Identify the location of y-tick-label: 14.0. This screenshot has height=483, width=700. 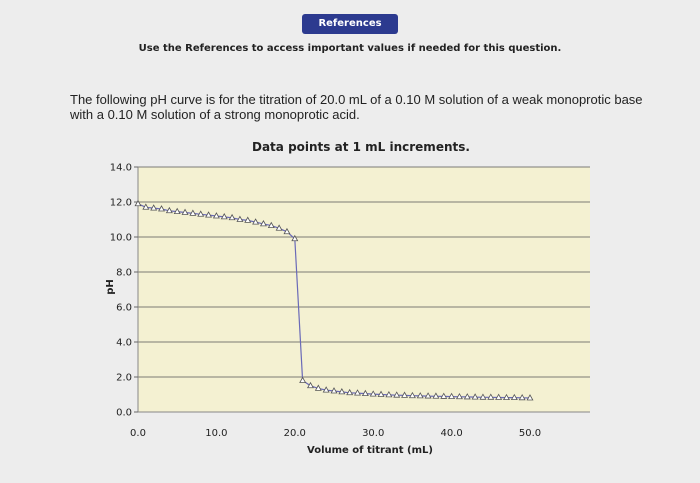
(121, 168).